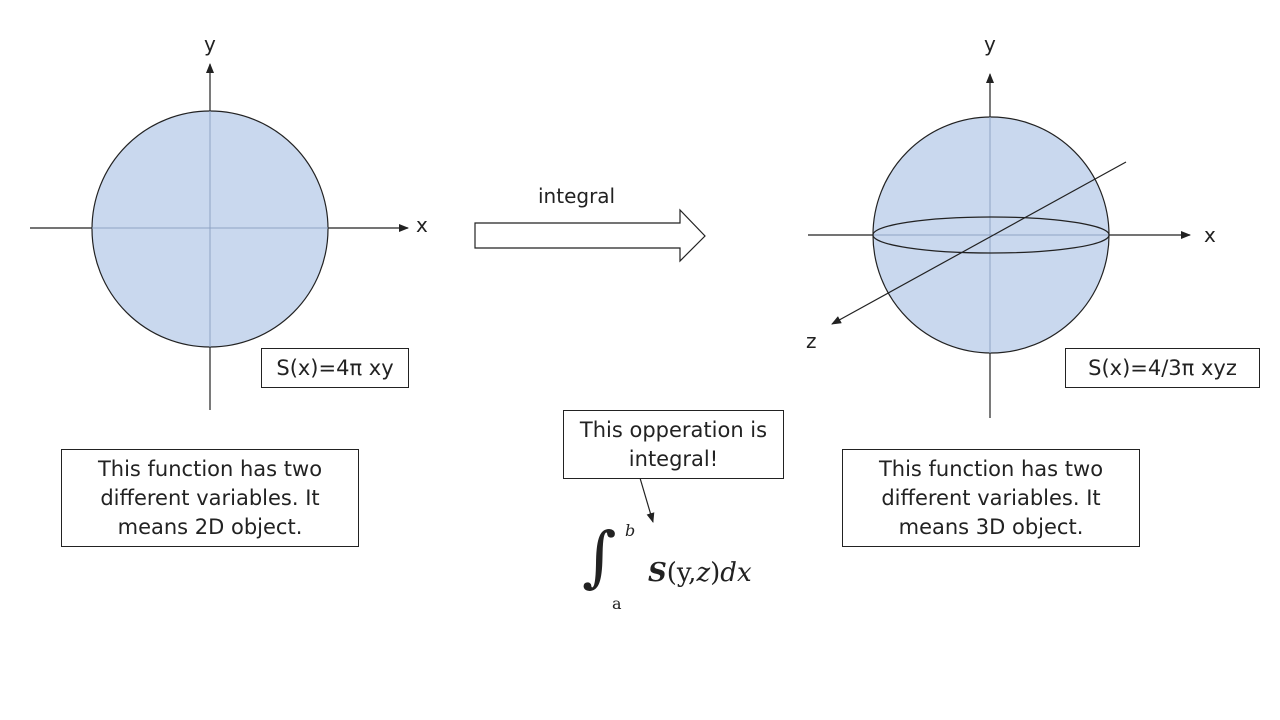 Image resolution: width=1280 pixels, height=720 pixels. I want to click on integral-expression: ∫ b a S(y,z)dx, so click(683, 565).